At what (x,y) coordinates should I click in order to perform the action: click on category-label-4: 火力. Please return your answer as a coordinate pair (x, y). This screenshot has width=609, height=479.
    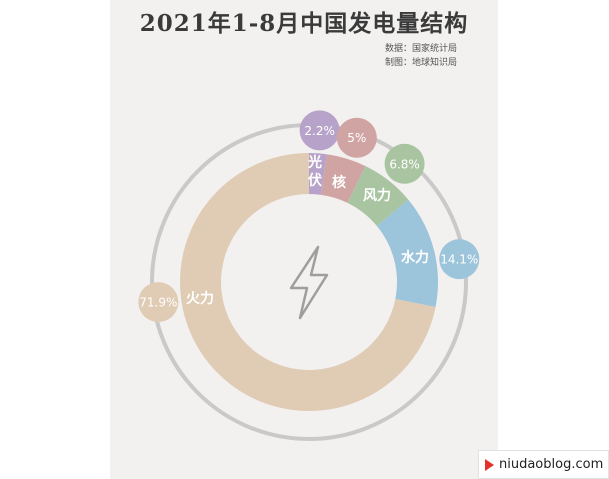
    Looking at the image, I should click on (200, 298).